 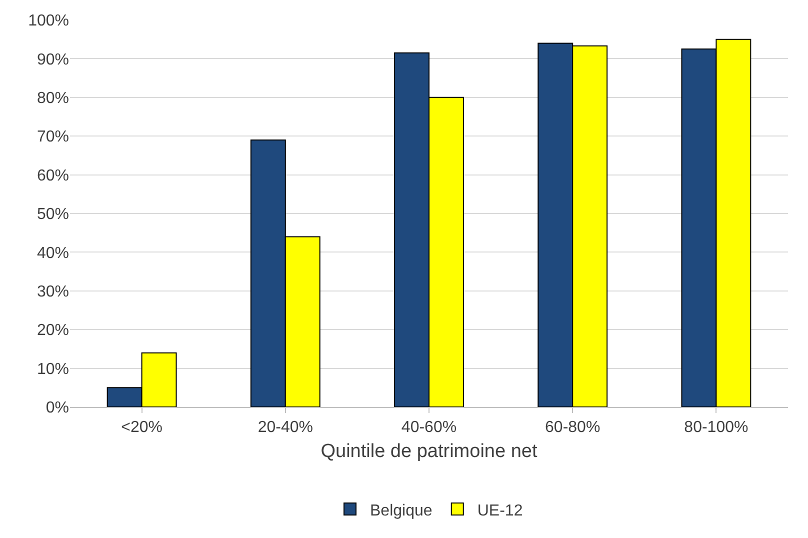 I want to click on y-tick-label: 30%, so click(x=52, y=292).